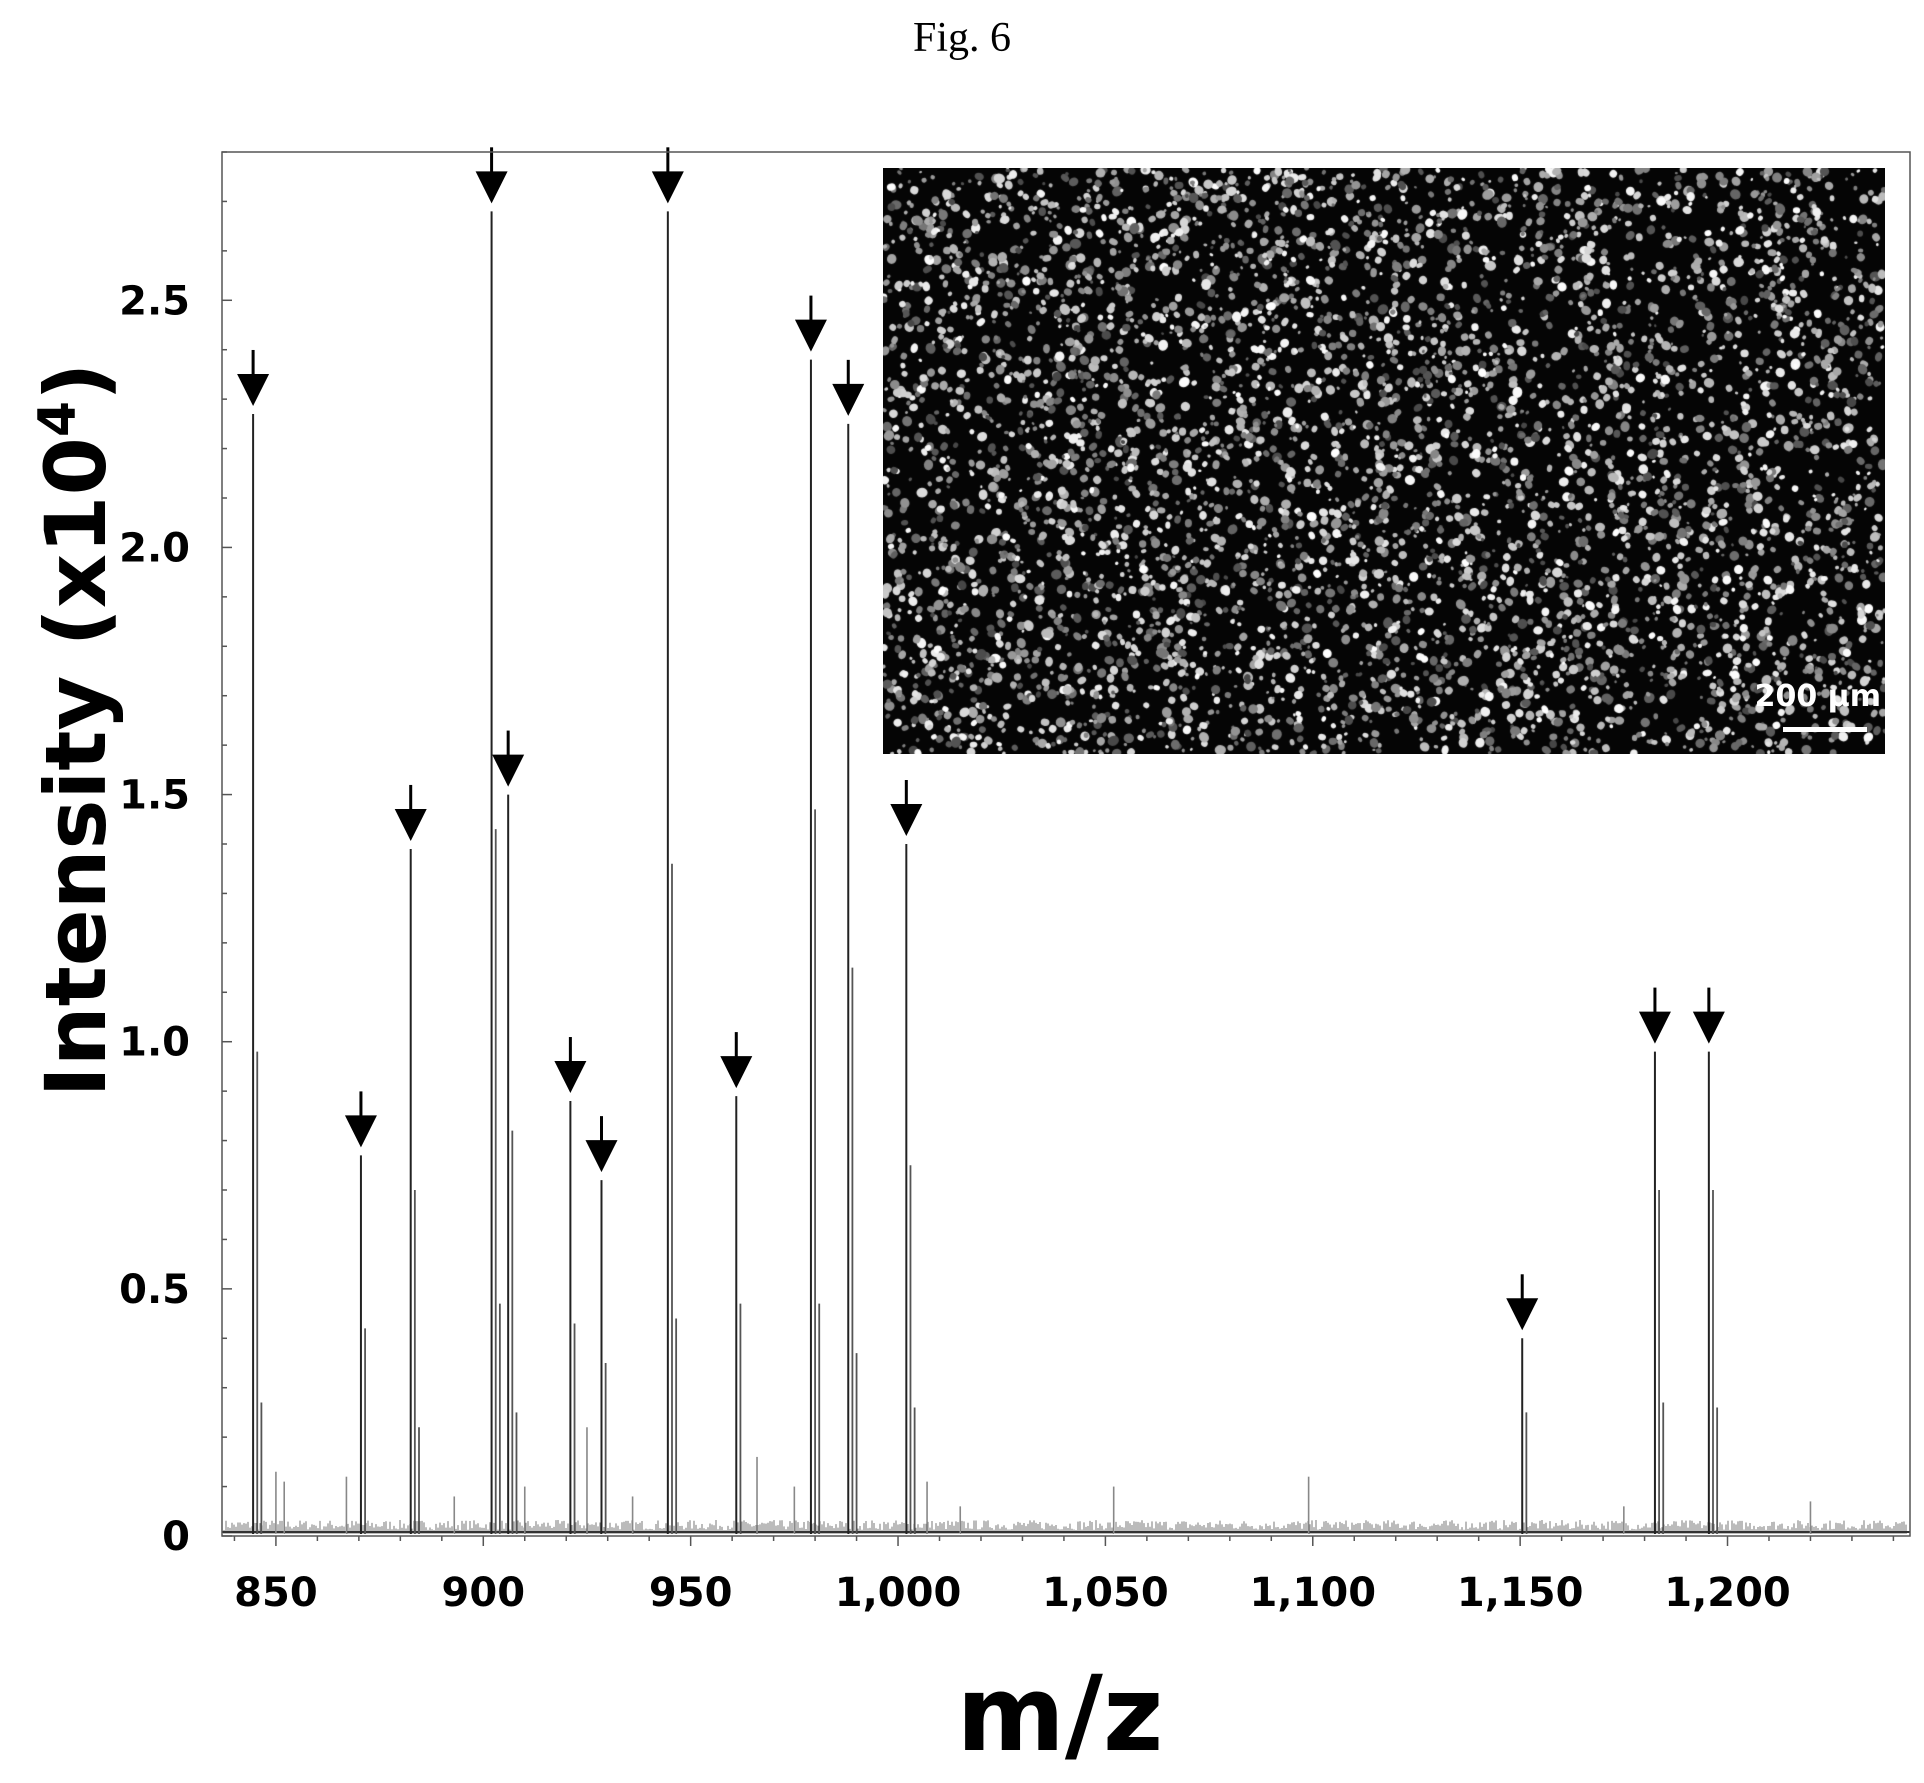  What do you see at coordinates (484, 1593) in the screenshot?
I see `x-tick-label: 900` at bounding box center [484, 1593].